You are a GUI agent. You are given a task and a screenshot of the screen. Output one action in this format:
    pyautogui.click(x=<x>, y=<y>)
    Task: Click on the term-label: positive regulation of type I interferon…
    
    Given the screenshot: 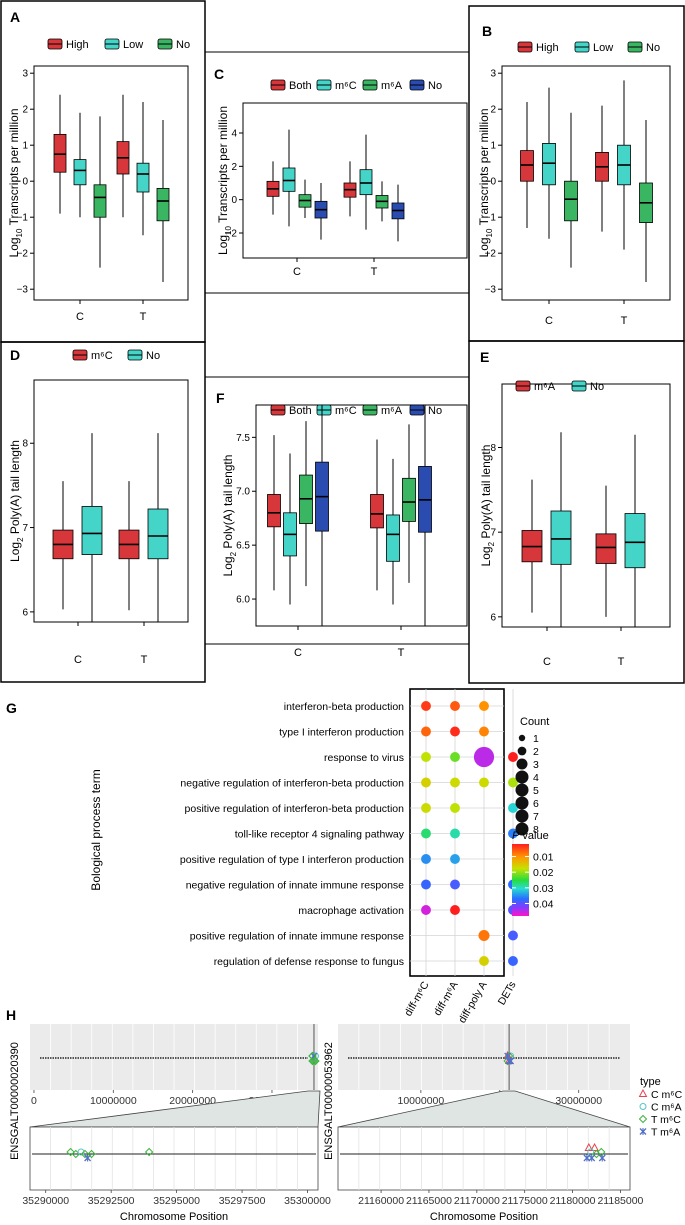 What is the action you would take?
    pyautogui.click(x=292, y=860)
    